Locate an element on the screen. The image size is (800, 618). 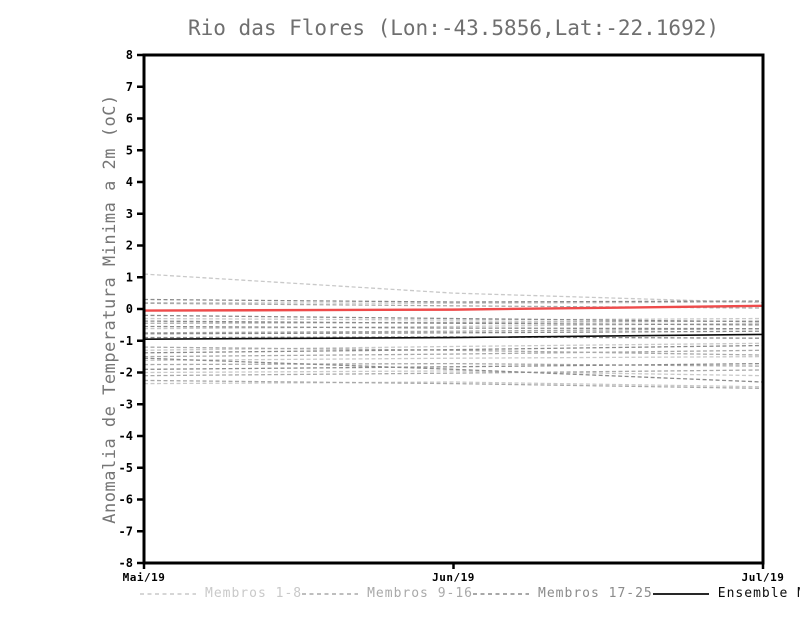
y-tick-label: 7 is located at coordinates (129, 87).